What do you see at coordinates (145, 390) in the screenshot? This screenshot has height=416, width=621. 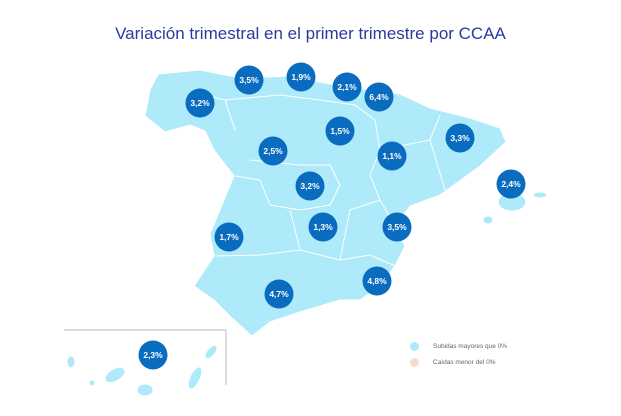 I see `canary-gran-canaria` at bounding box center [145, 390].